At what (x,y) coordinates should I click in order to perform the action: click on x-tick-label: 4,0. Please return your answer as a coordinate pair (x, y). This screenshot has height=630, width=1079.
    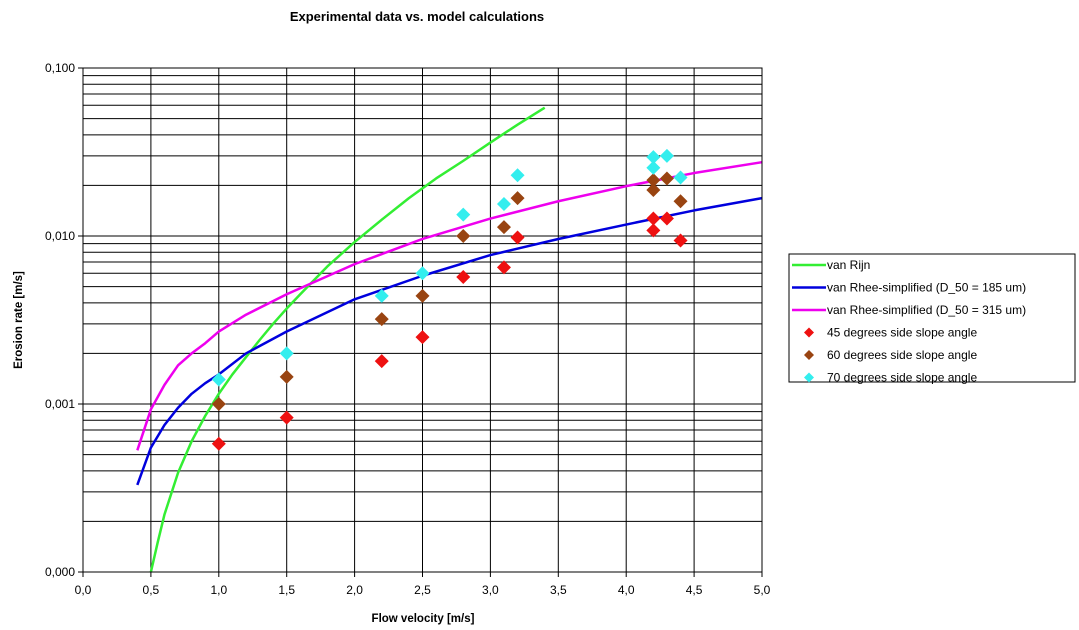
    Looking at the image, I should click on (626, 590).